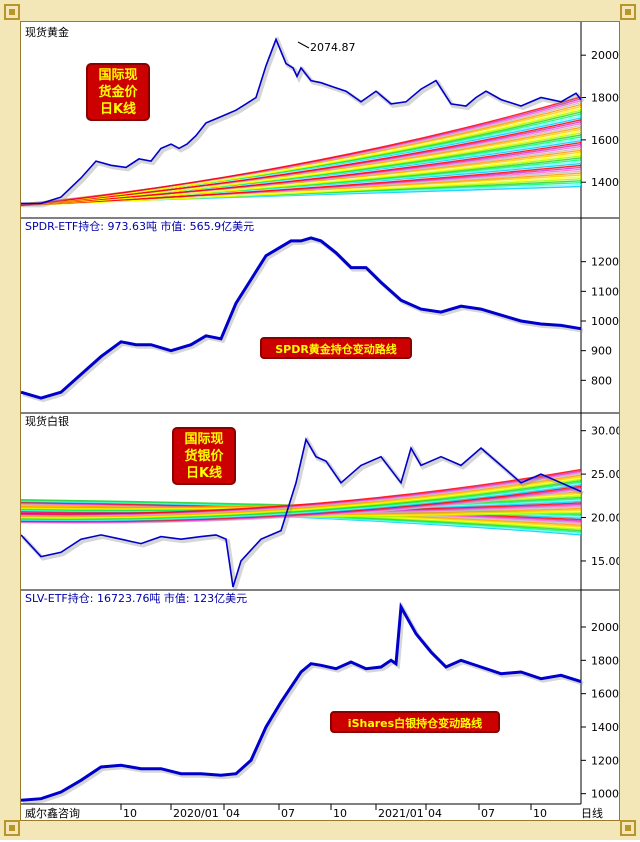  What do you see at coordinates (605, 291) in the screenshot?
I see `y-tick-label: 1100` at bounding box center [605, 291].